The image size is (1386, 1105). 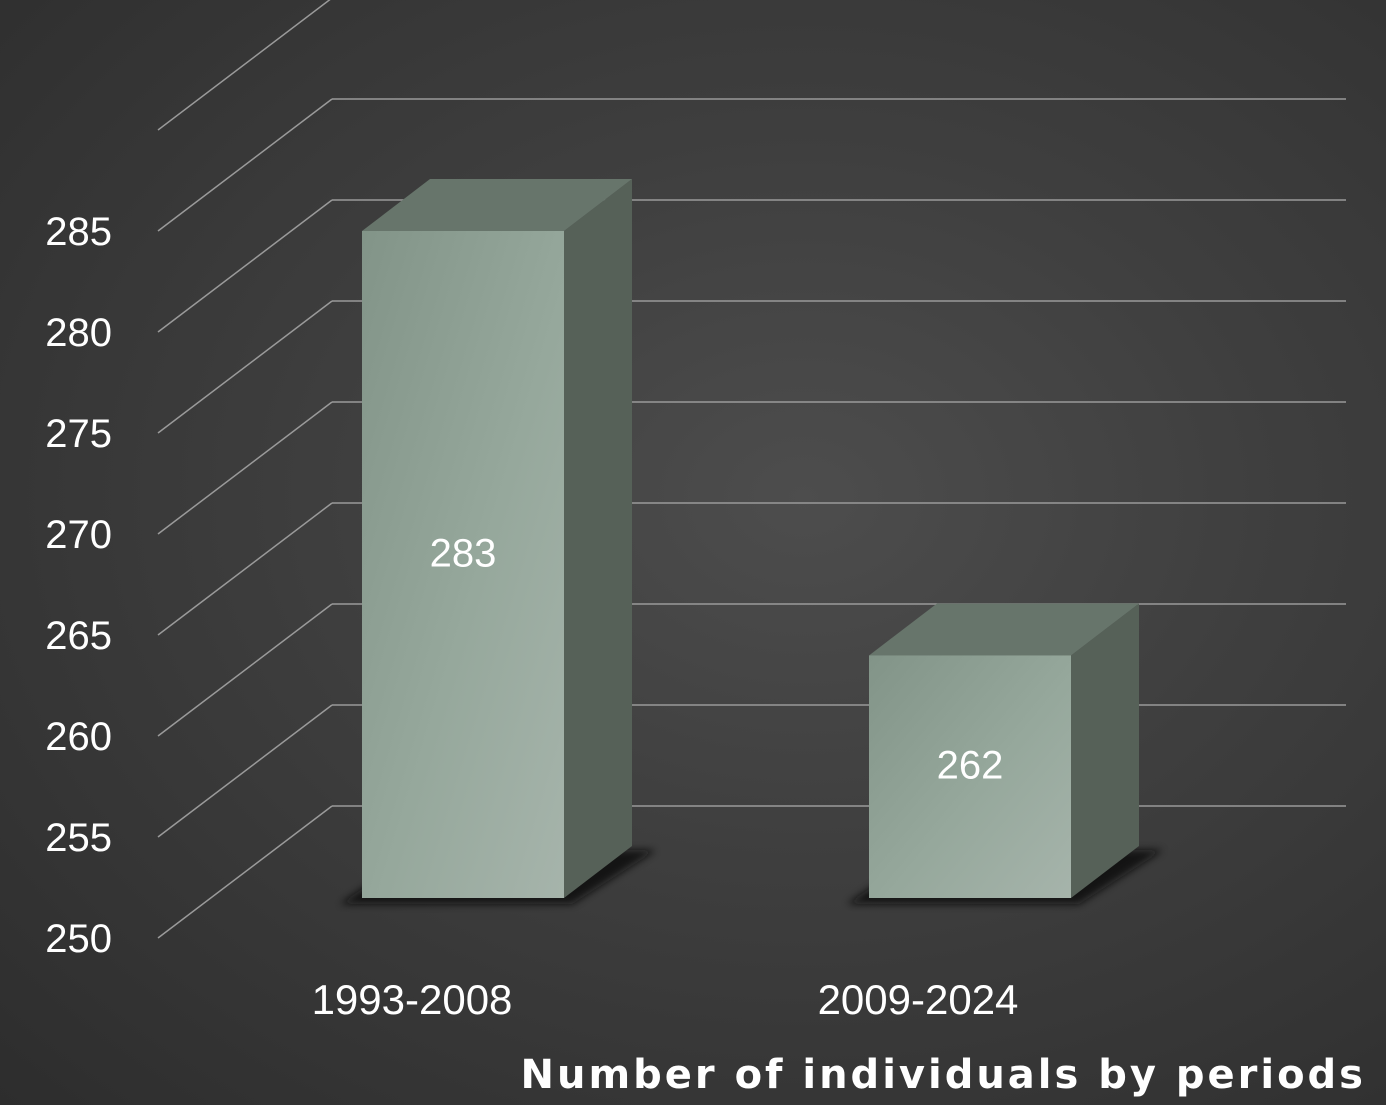 What do you see at coordinates (78, 838) in the screenshot?
I see `y-tick-label: 255` at bounding box center [78, 838].